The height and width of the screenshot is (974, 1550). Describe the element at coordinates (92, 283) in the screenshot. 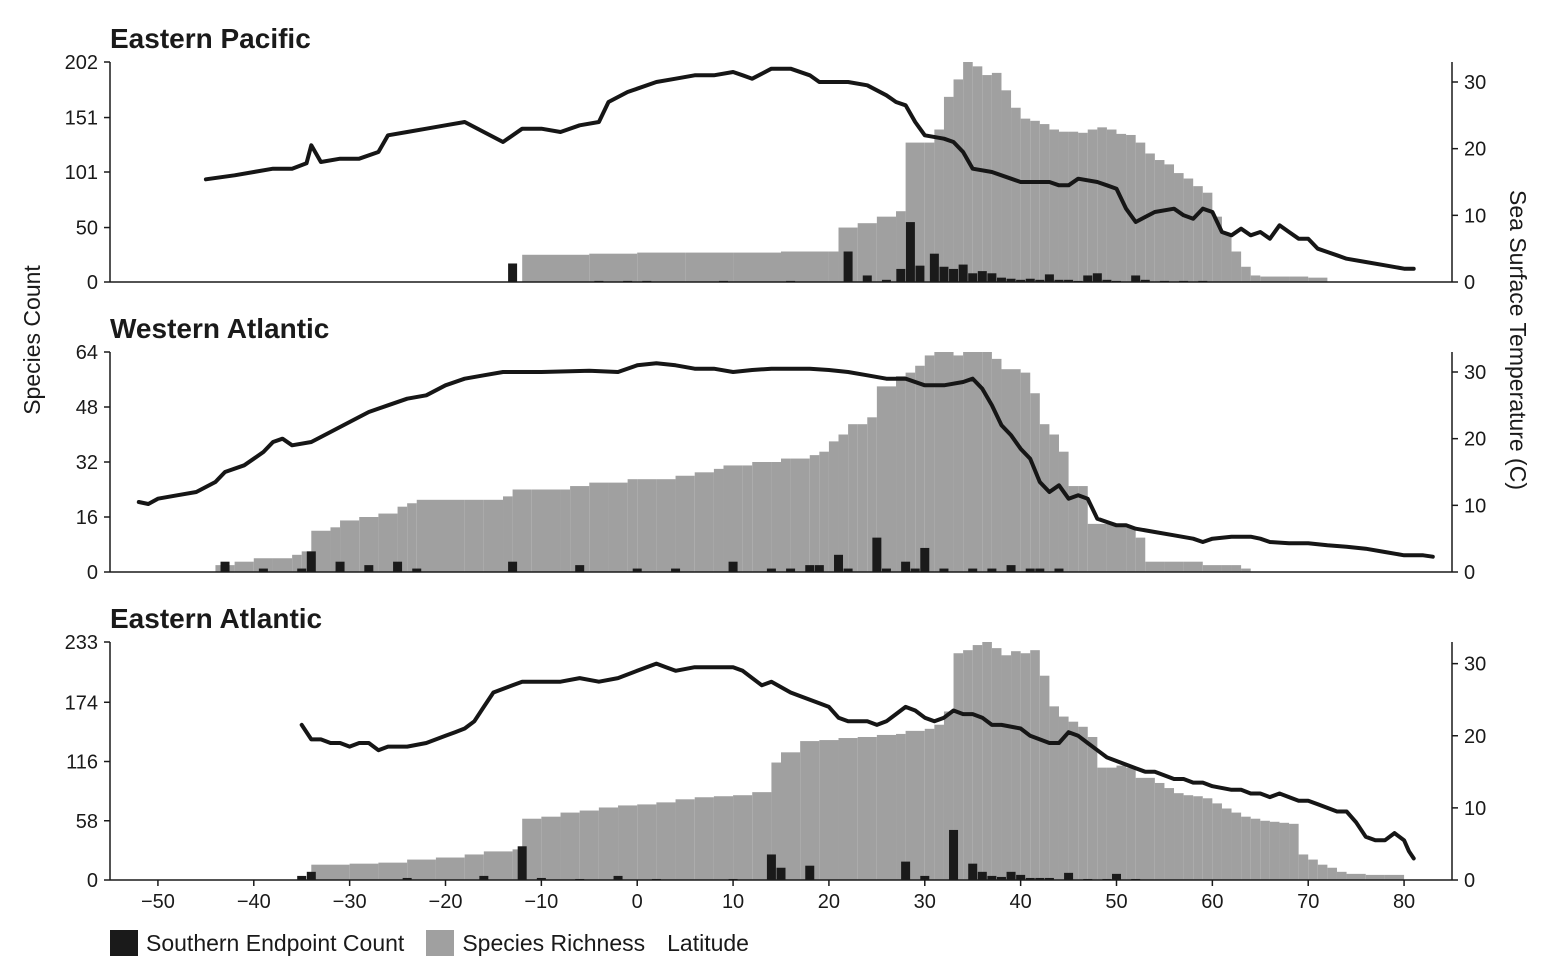

I see `y-tick-label: 0` at that location.